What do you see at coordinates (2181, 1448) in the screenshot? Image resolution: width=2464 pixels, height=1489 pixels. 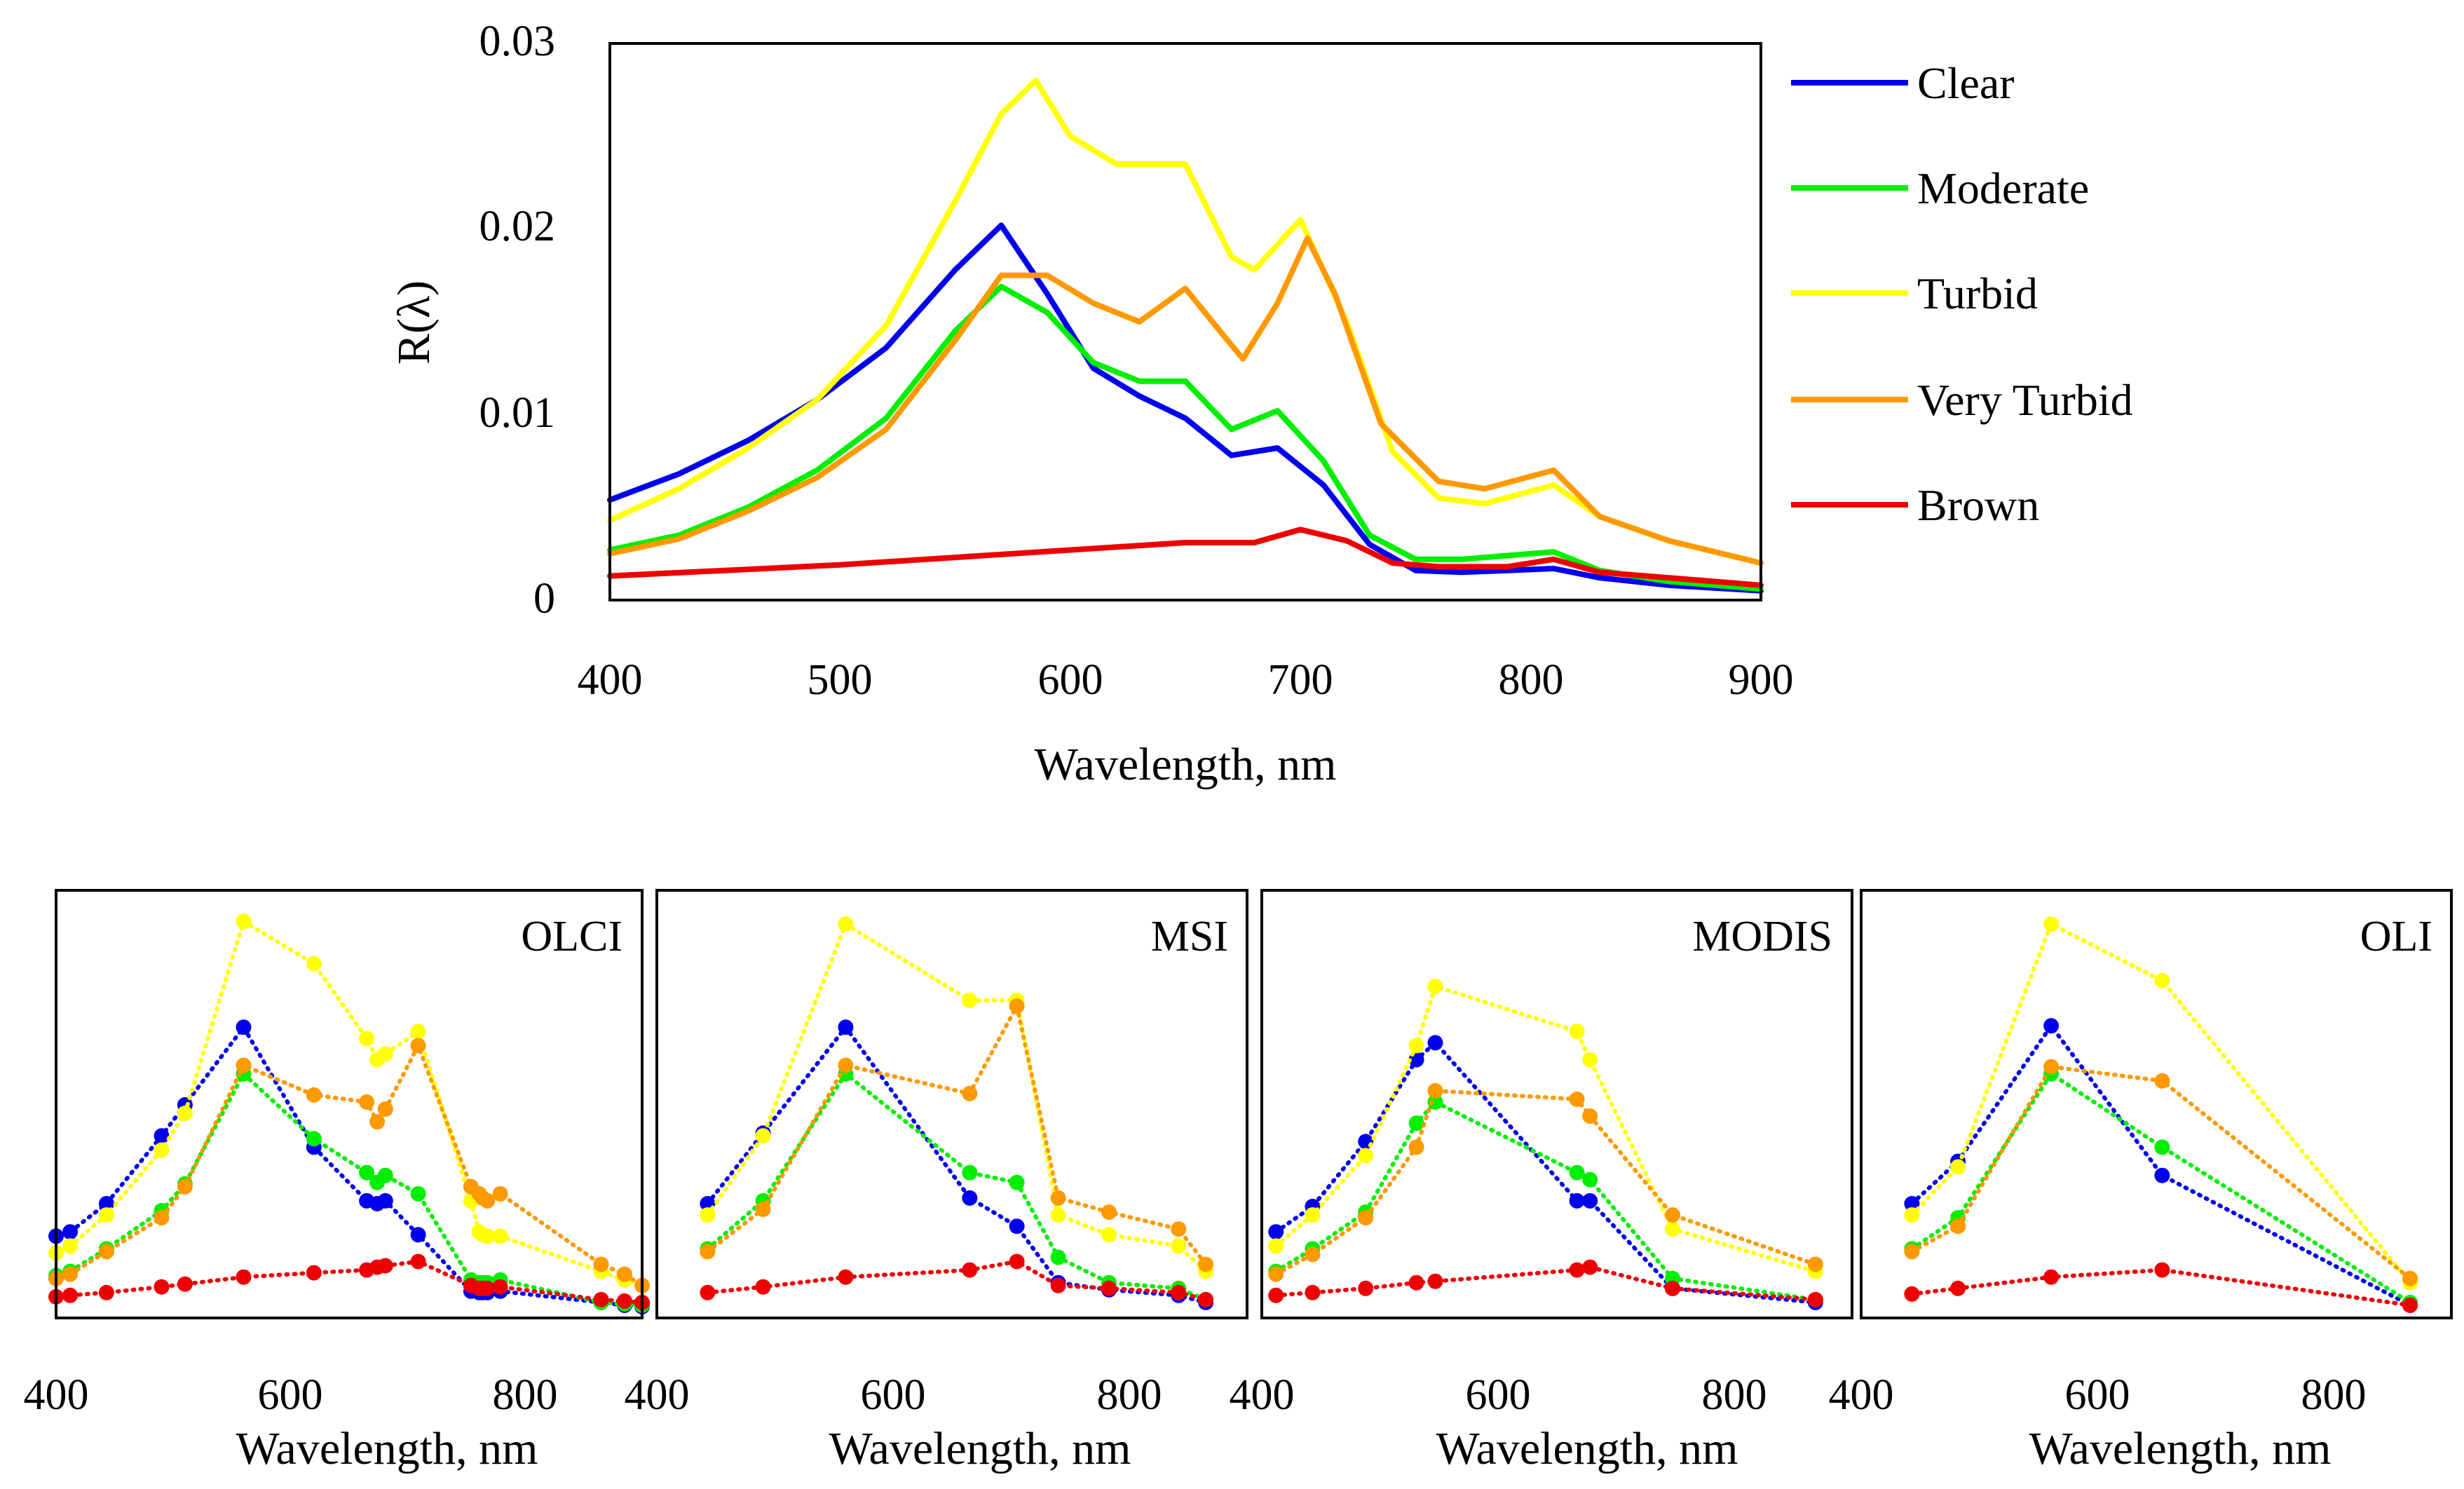 I see `oli-x-axis-title: Wavelength, nm` at bounding box center [2181, 1448].